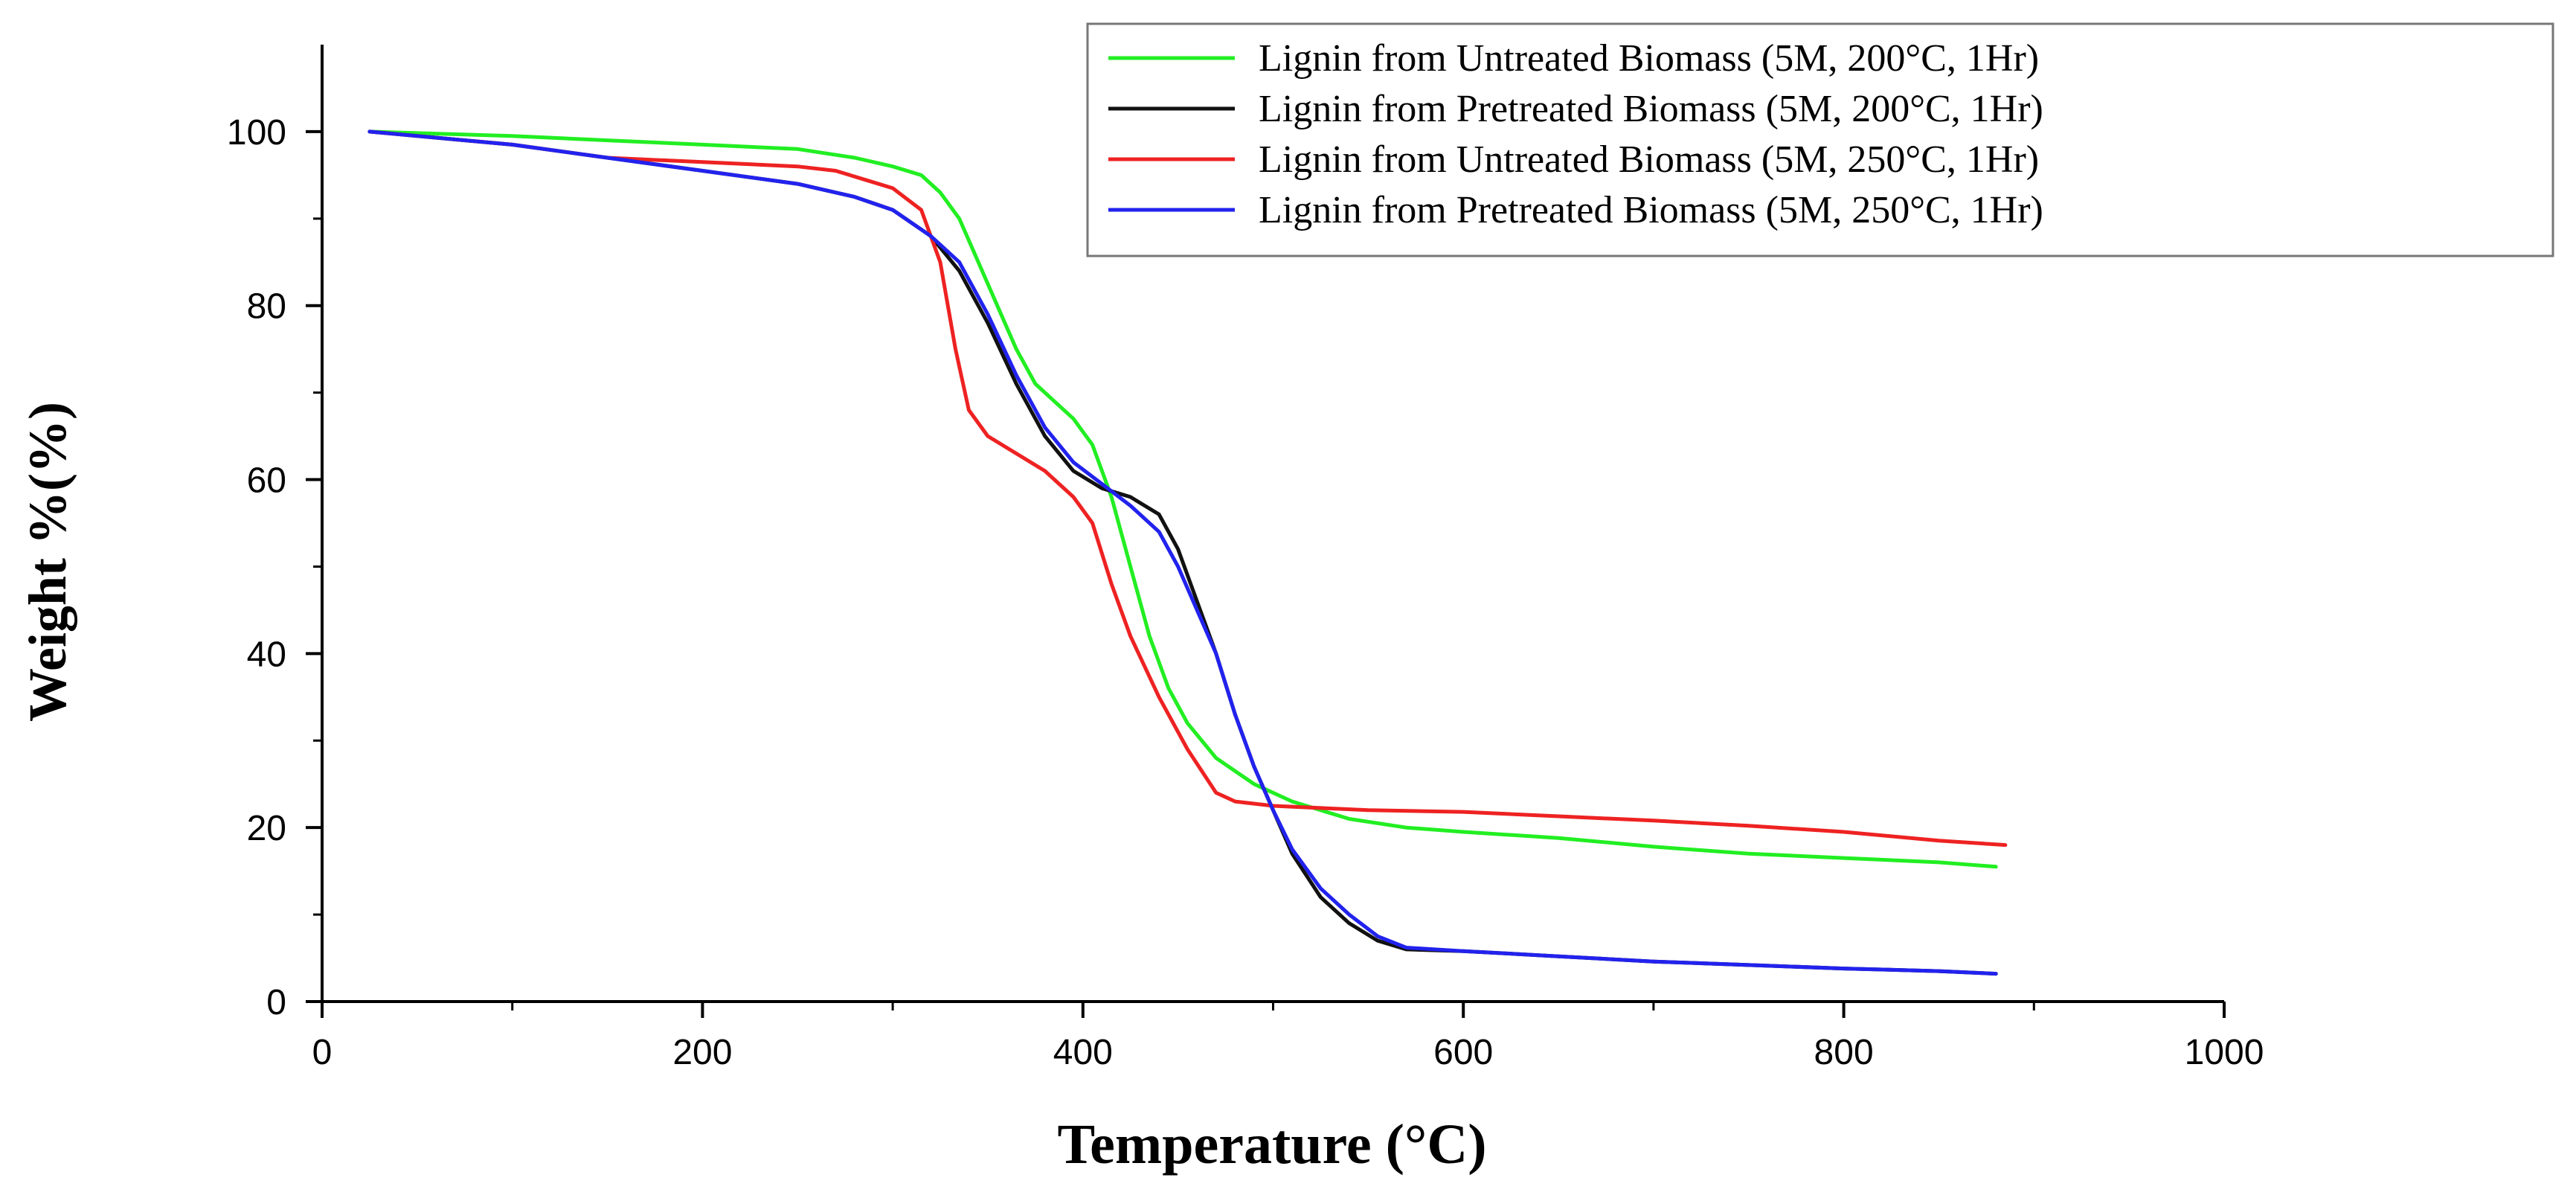 Image resolution: width=2576 pixels, height=1198 pixels. What do you see at coordinates (1463, 1052) in the screenshot?
I see `x-tick-label: 600` at bounding box center [1463, 1052].